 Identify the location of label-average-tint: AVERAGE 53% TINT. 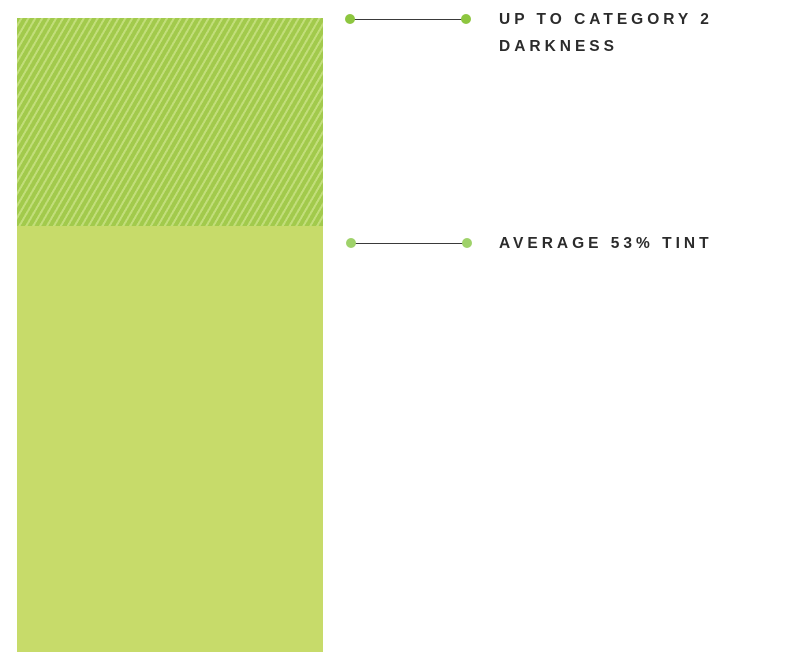
(606, 243).